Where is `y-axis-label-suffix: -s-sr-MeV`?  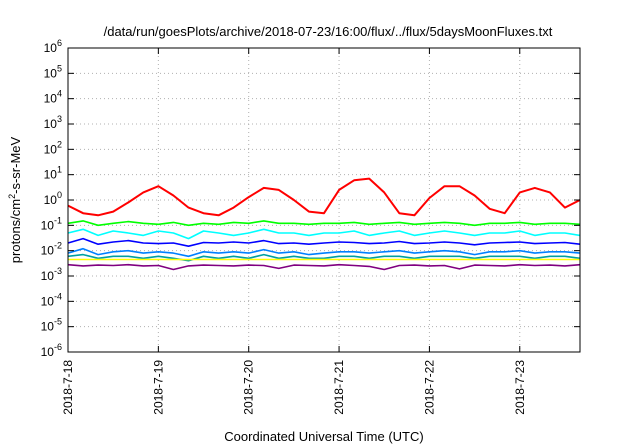 y-axis-label-suffix: -s-sr-MeV is located at coordinates (15, 164).